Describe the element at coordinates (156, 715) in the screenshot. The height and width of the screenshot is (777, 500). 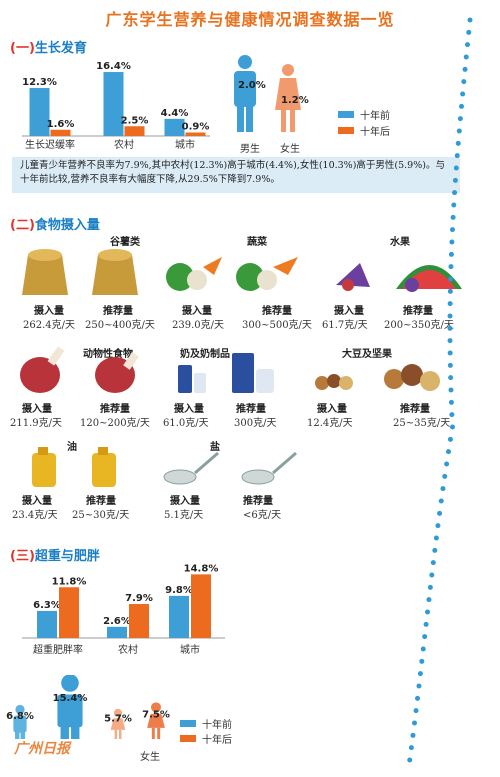
I see `obesity-figure-value: 7.5%` at that location.